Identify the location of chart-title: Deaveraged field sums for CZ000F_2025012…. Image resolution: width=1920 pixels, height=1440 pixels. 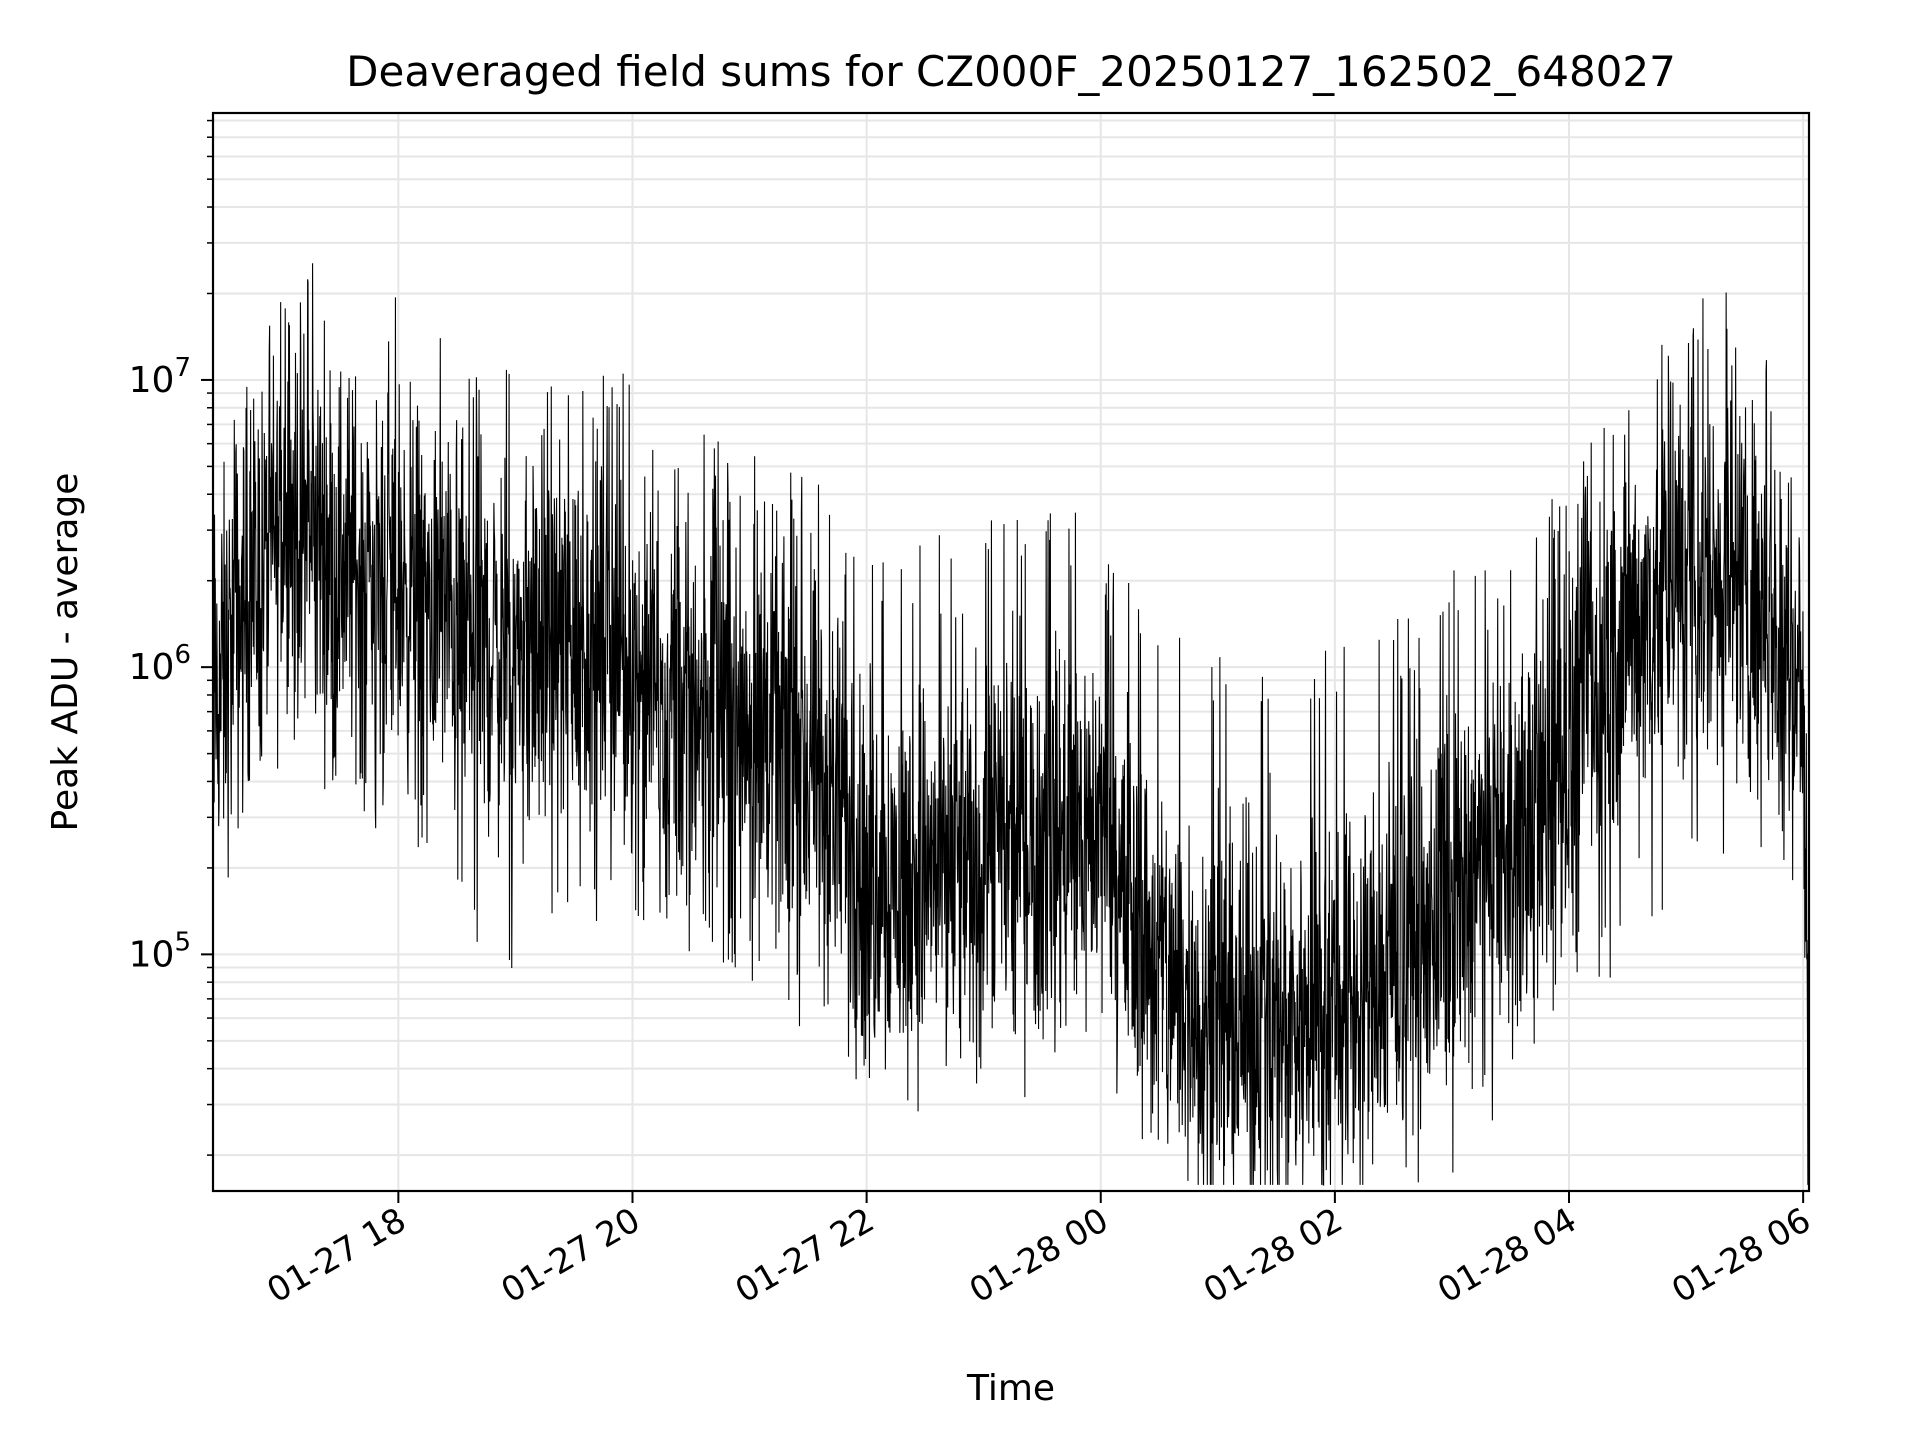
(1011, 71).